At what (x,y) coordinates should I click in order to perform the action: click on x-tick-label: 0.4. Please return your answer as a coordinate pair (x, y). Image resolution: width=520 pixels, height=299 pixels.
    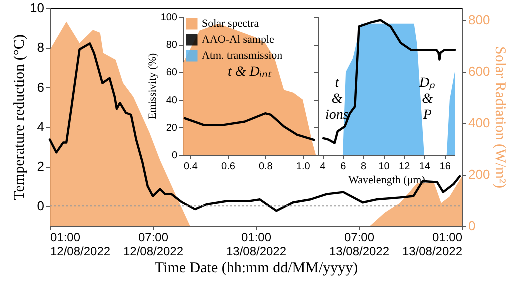
    Looking at the image, I should click on (191, 167).